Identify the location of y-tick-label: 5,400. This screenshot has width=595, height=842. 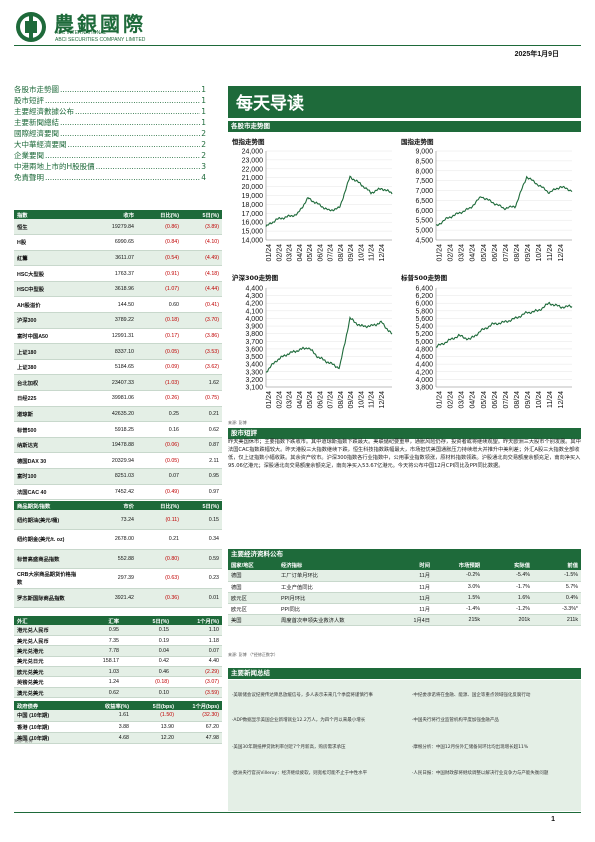
(424, 327).